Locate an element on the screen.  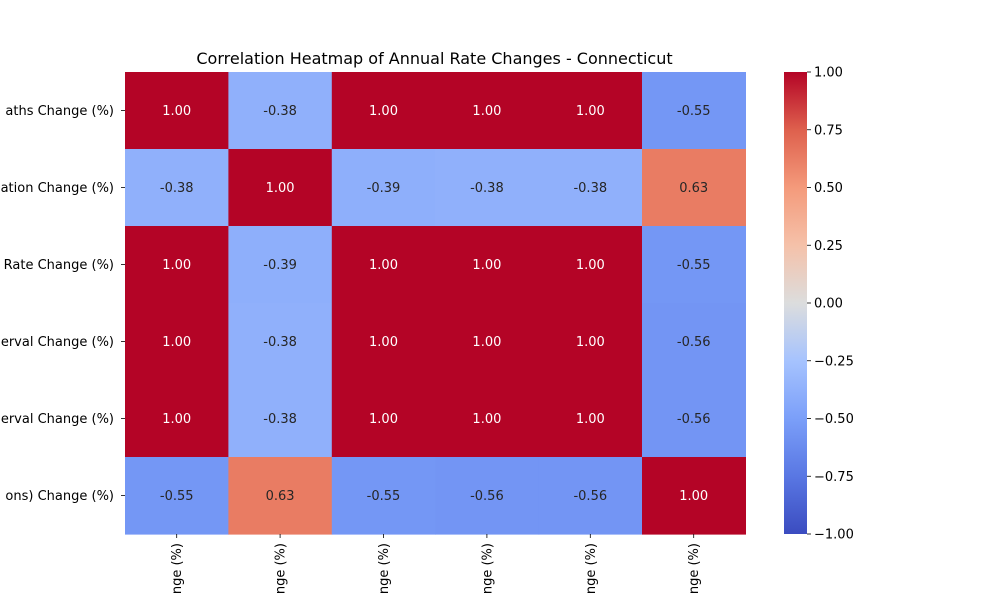
y-axis-tick-label: aths Change (%) is located at coordinates (59, 111).